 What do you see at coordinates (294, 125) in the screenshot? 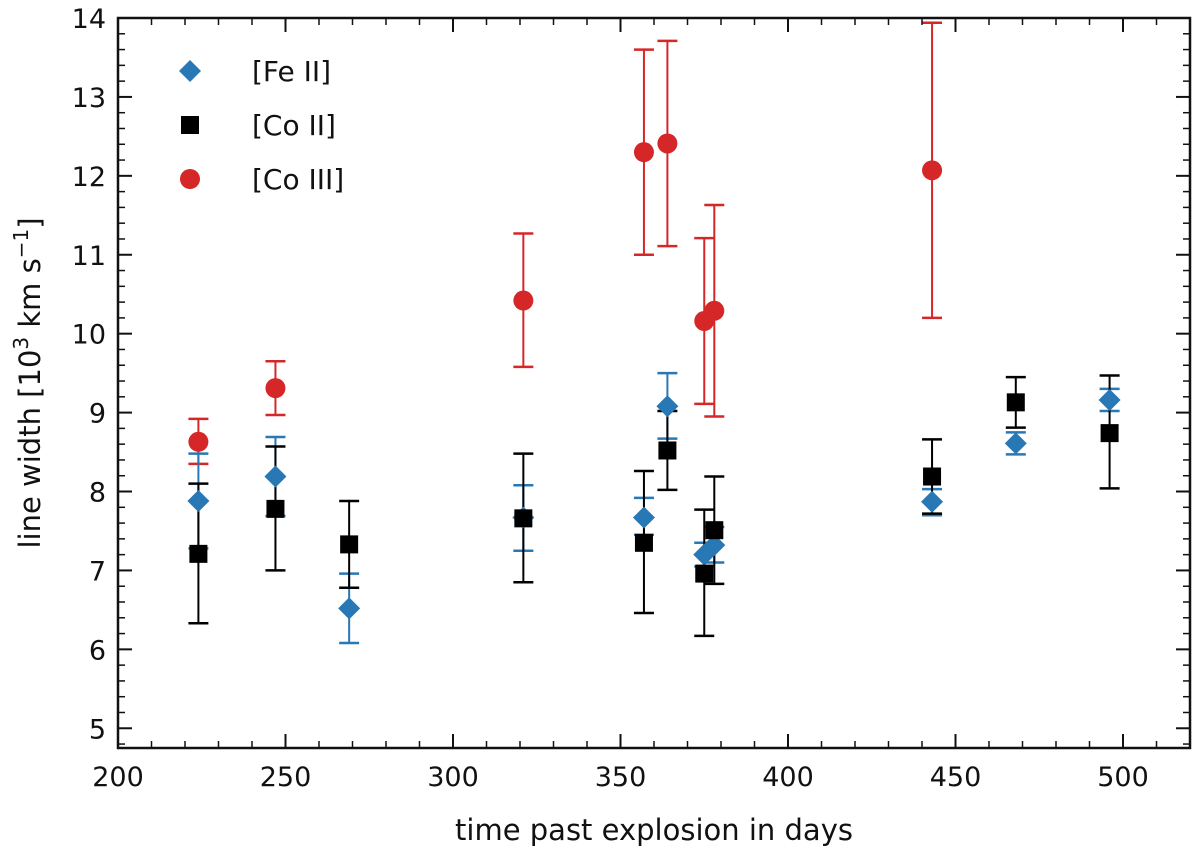
I see `legend-label-co-ii: [Co II]` at bounding box center [294, 125].